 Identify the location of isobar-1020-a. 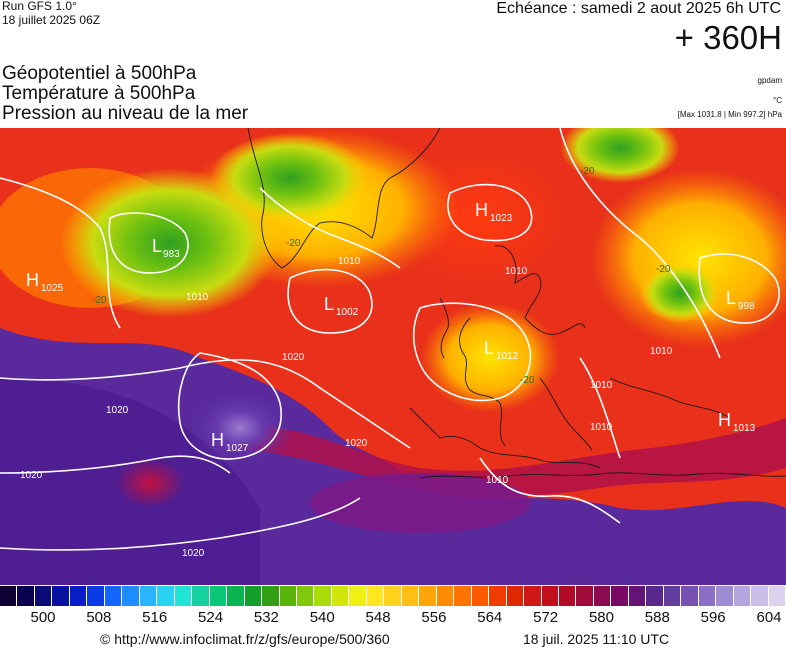
(205, 404).